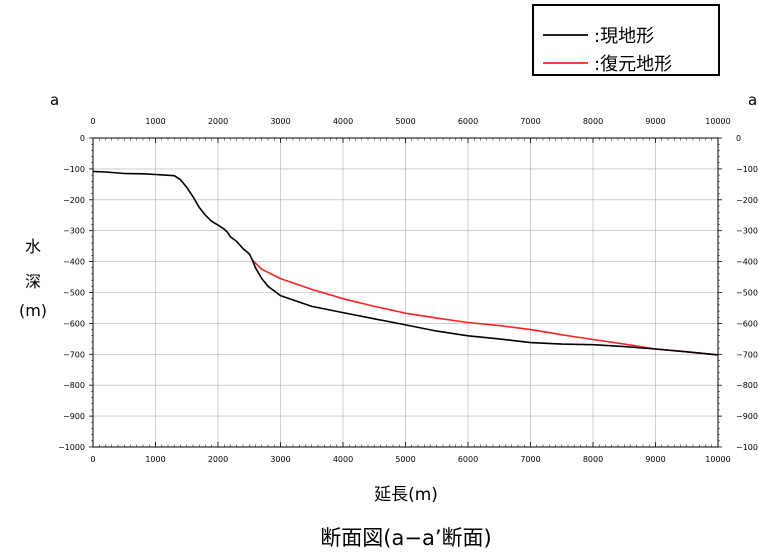  I want to click on y-tick-label-right: −1000, so click(747, 447).